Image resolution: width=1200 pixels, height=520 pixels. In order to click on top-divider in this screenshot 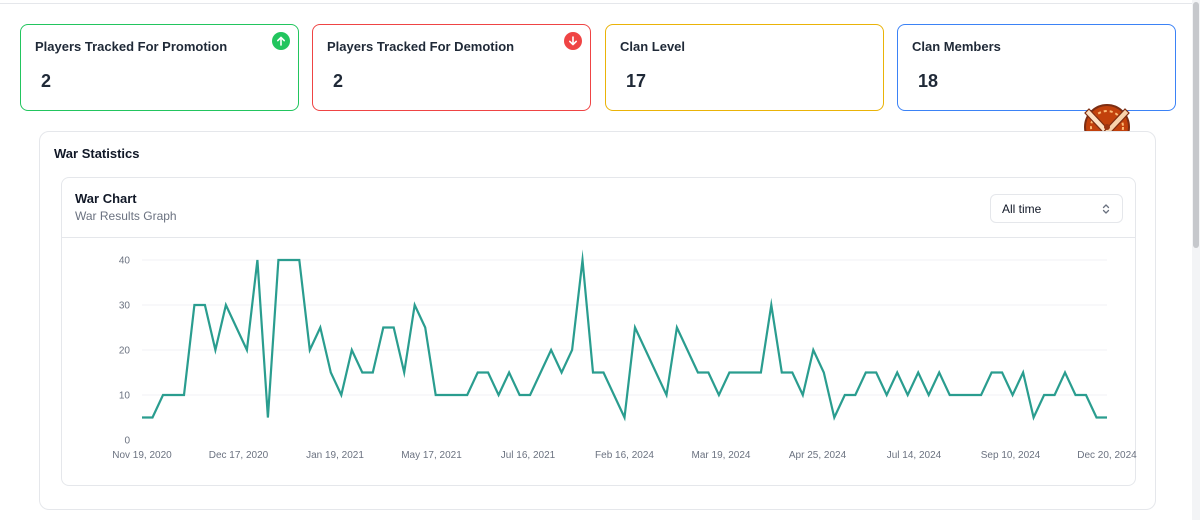, I will do `click(596, 3)`.